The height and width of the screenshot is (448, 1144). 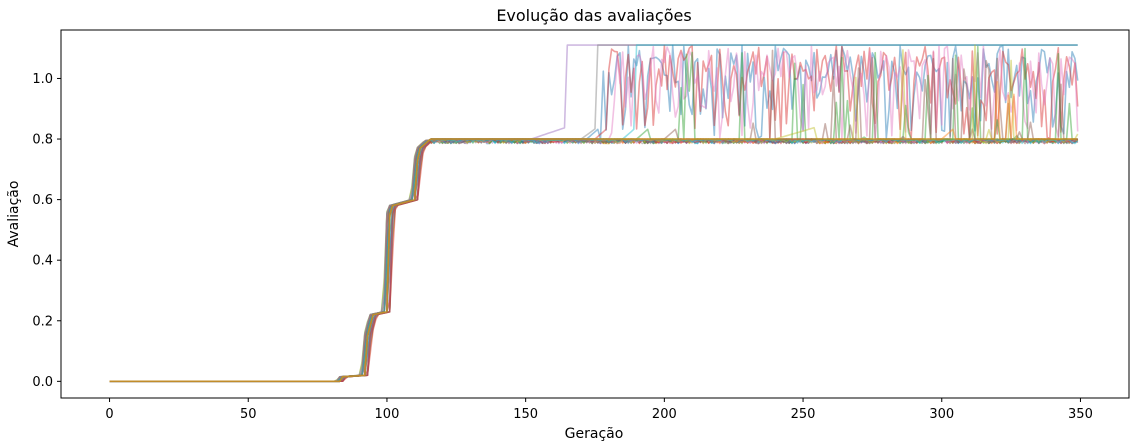 I want to click on y-tick-label: 0.4, so click(x=42, y=261).